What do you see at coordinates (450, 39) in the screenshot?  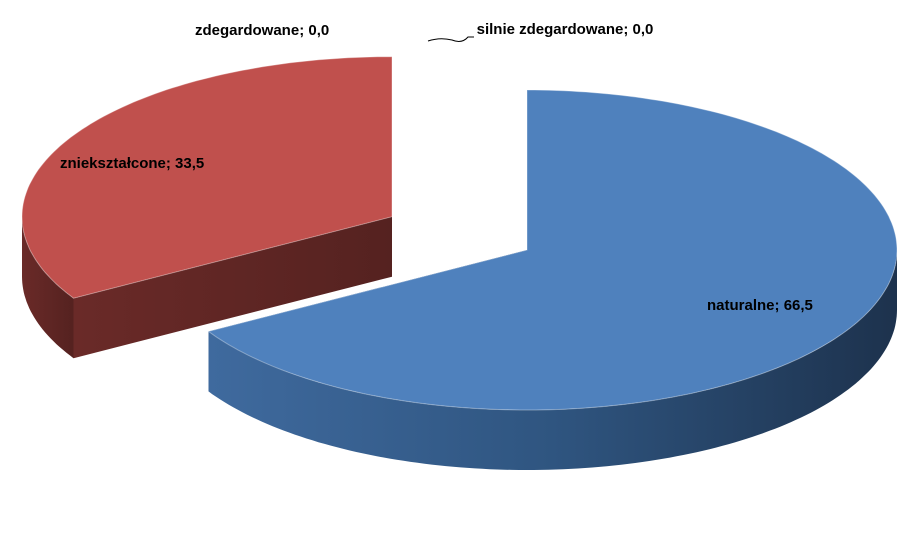 I see `leader-line` at bounding box center [450, 39].